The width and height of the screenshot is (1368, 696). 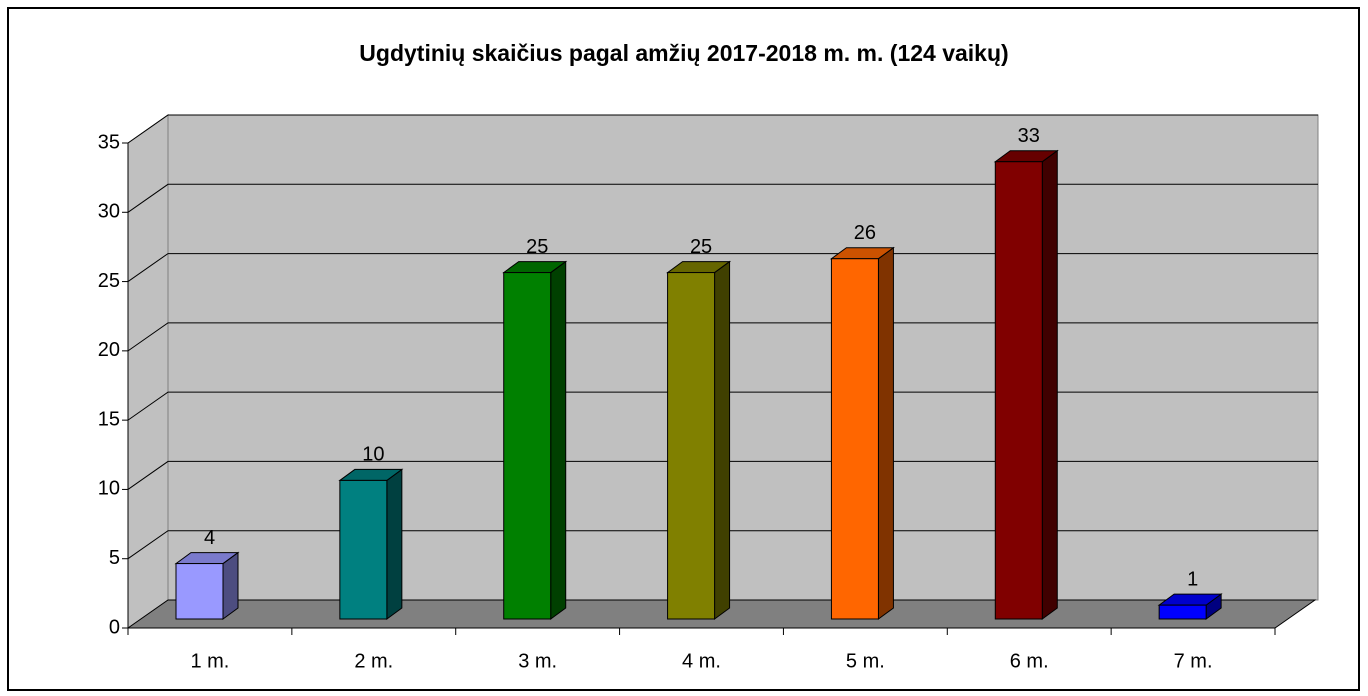 What do you see at coordinates (109, 281) in the screenshot?
I see `y-tick-label: 25` at bounding box center [109, 281].